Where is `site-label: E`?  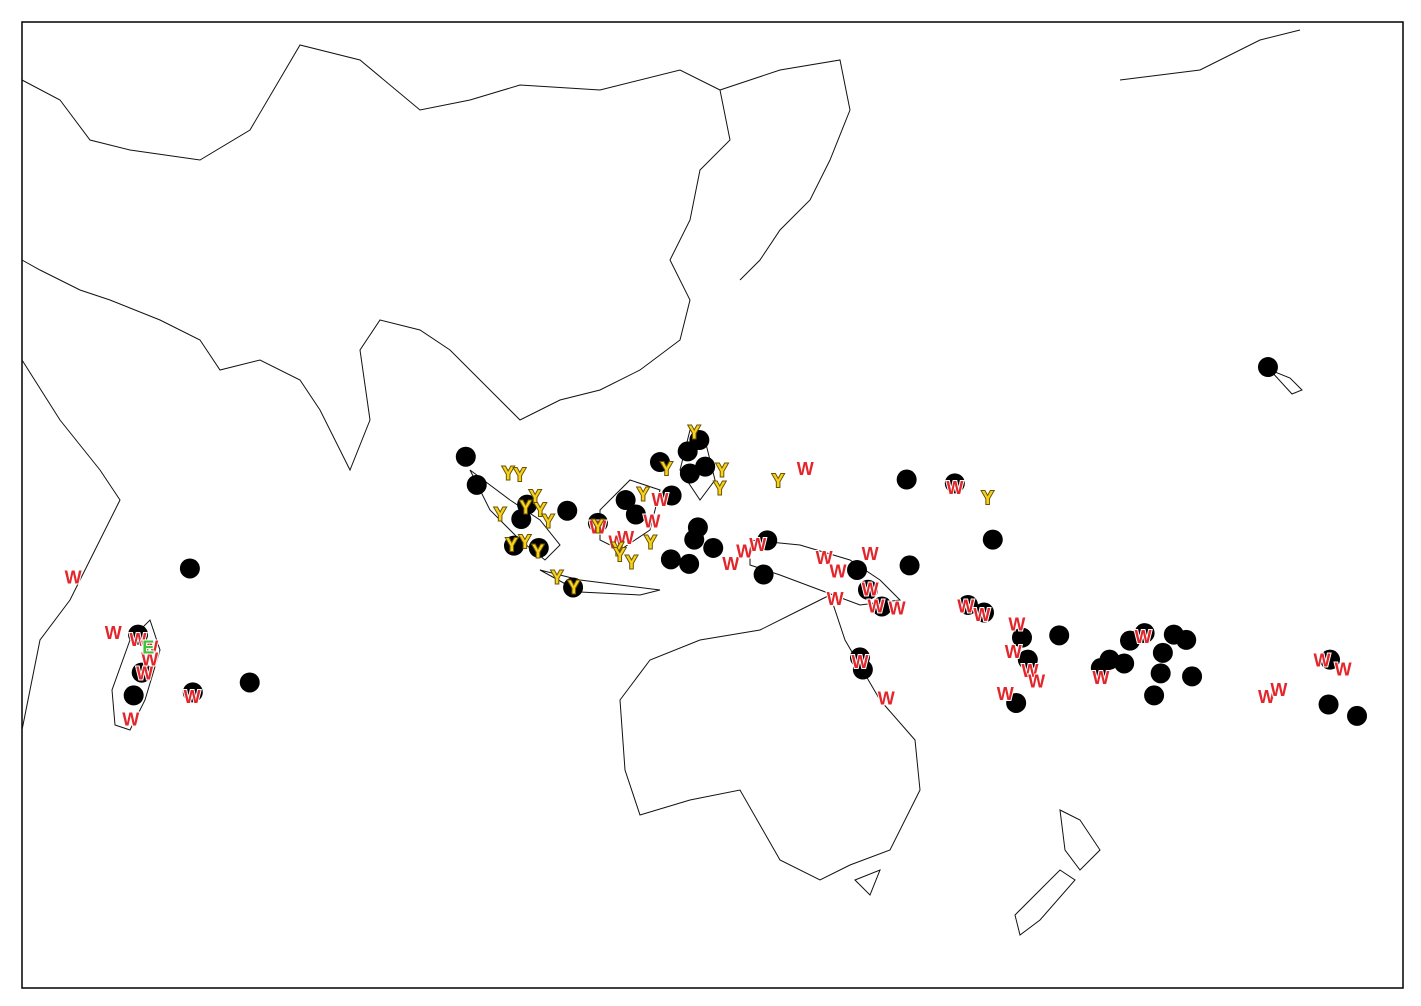 site-label: E is located at coordinates (148, 648).